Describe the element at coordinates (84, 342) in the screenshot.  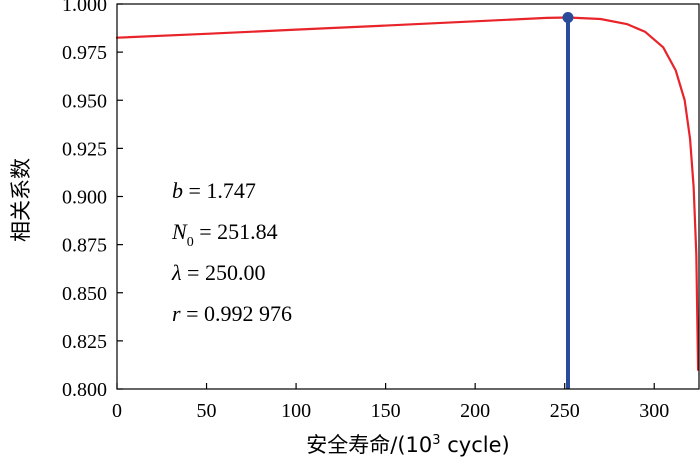
I see `y-tick-label: 0.825` at that location.